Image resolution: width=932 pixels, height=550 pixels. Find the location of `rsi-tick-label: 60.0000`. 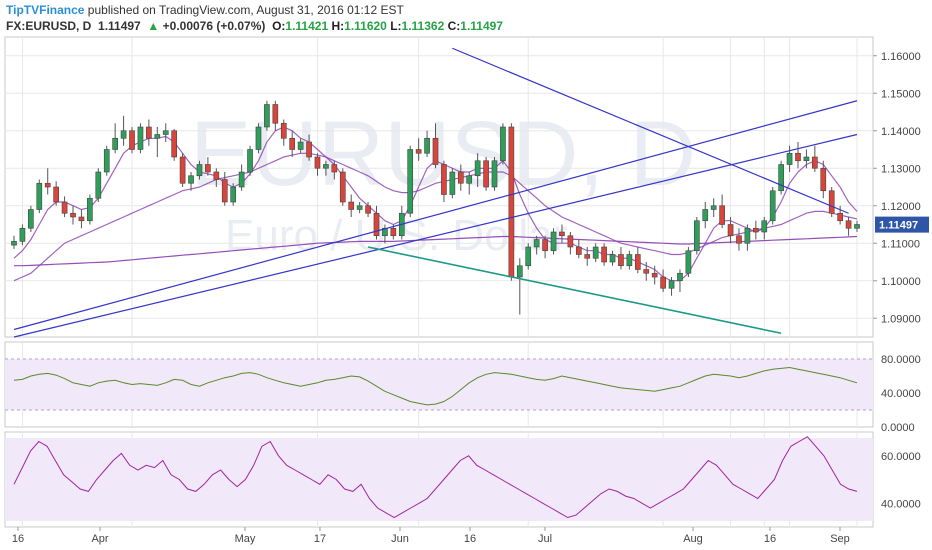

rsi-tick-label: 60.0000 is located at coordinates (901, 457).